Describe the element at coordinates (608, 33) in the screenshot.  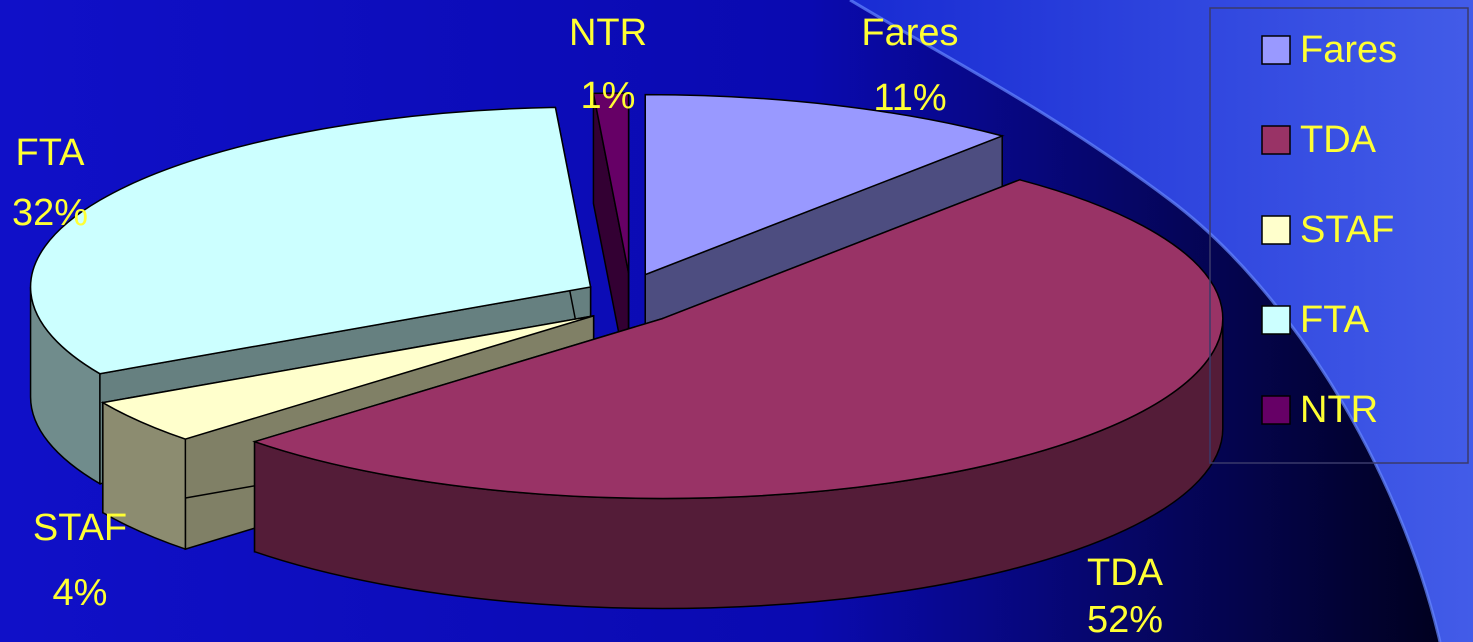
I see `data-label-ntr-name: NTR` at that location.